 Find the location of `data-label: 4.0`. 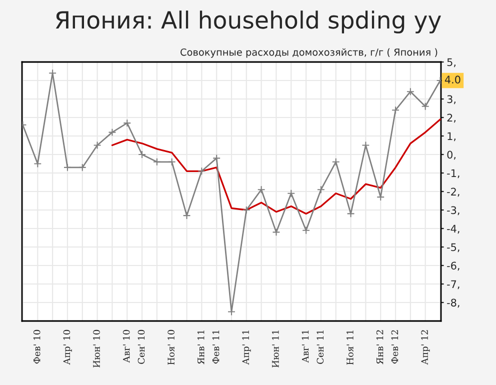

data-label: 4.0 is located at coordinates (452, 80).